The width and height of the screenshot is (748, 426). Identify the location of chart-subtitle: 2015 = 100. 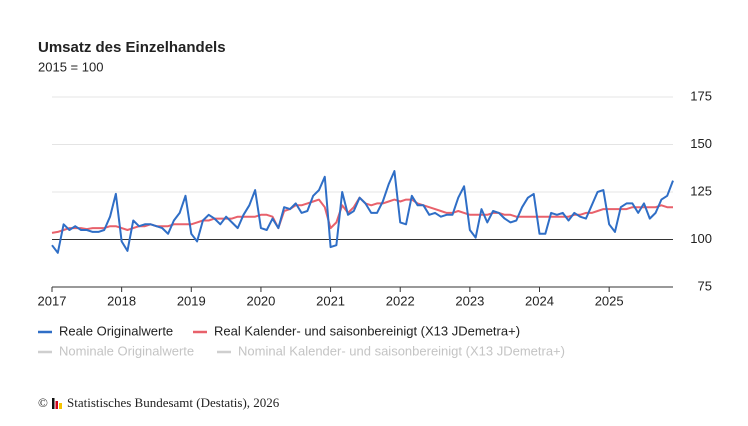
(70, 66).